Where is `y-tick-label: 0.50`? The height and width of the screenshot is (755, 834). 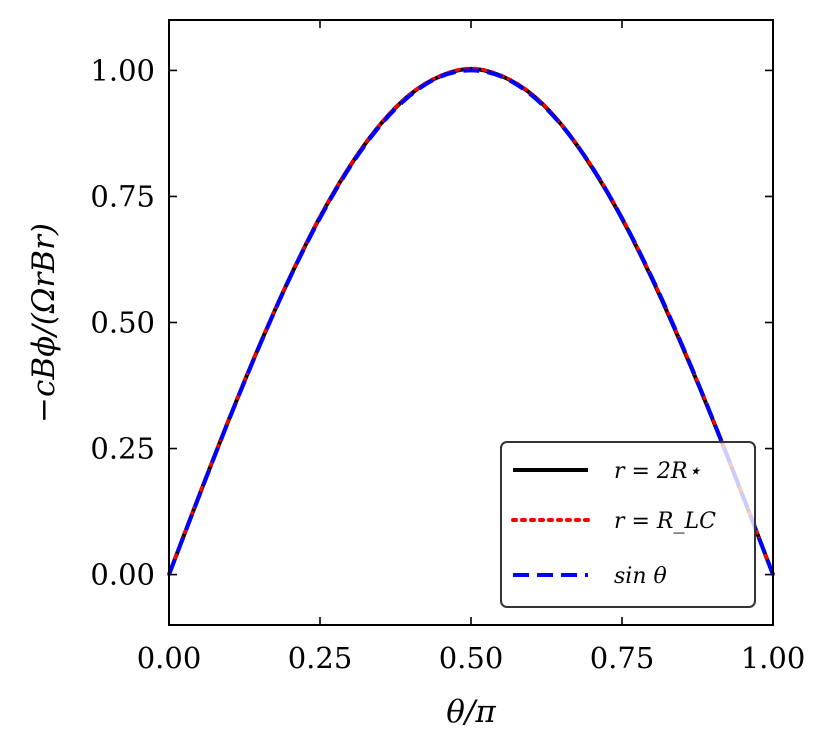 y-tick-label: 0.50 is located at coordinates (122, 323).